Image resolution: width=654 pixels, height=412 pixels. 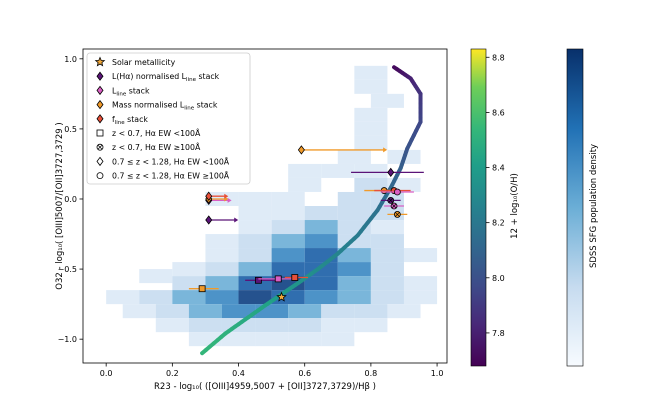 What do you see at coordinates (130, 120) in the screenshot?
I see `legend-label-5: fline stack` at bounding box center [130, 120].